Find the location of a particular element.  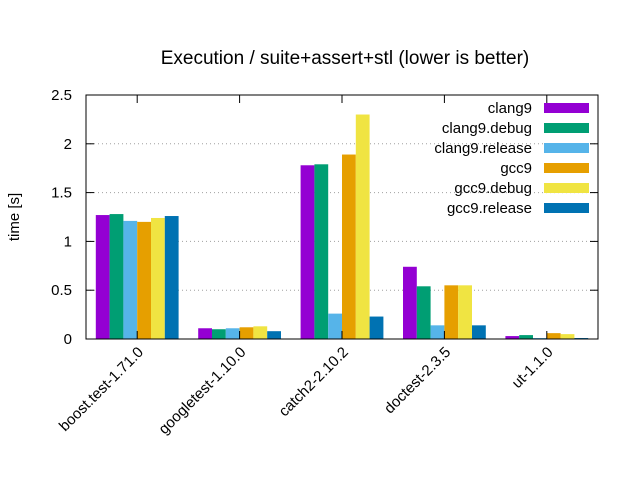

bar-clang9-ut-1.1.0 is located at coordinates (512, 337).